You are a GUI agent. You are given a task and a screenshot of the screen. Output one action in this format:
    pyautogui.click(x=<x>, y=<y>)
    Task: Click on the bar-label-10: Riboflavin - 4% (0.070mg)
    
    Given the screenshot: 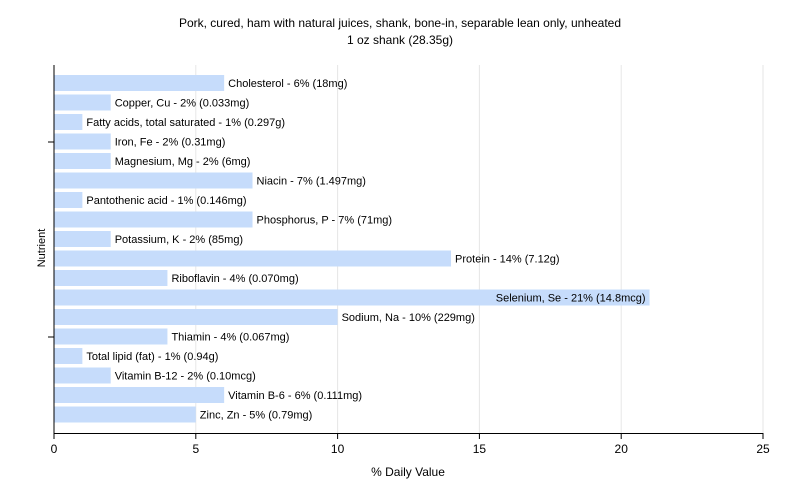 What is the action you would take?
    pyautogui.click(x=234, y=279)
    